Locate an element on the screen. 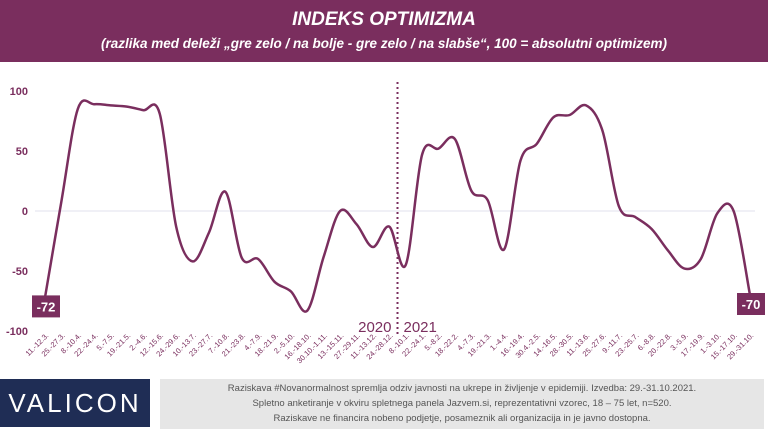 The width and height of the screenshot is (768, 431). y-tick-label: 100 is located at coordinates (19, 92).